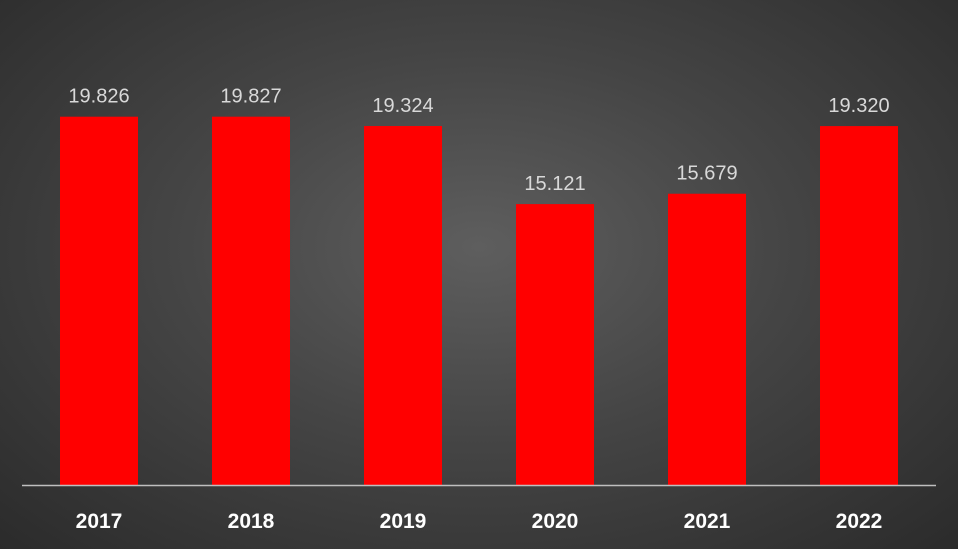  What do you see at coordinates (555, 345) in the screenshot?
I see `bar-2020` at bounding box center [555, 345].